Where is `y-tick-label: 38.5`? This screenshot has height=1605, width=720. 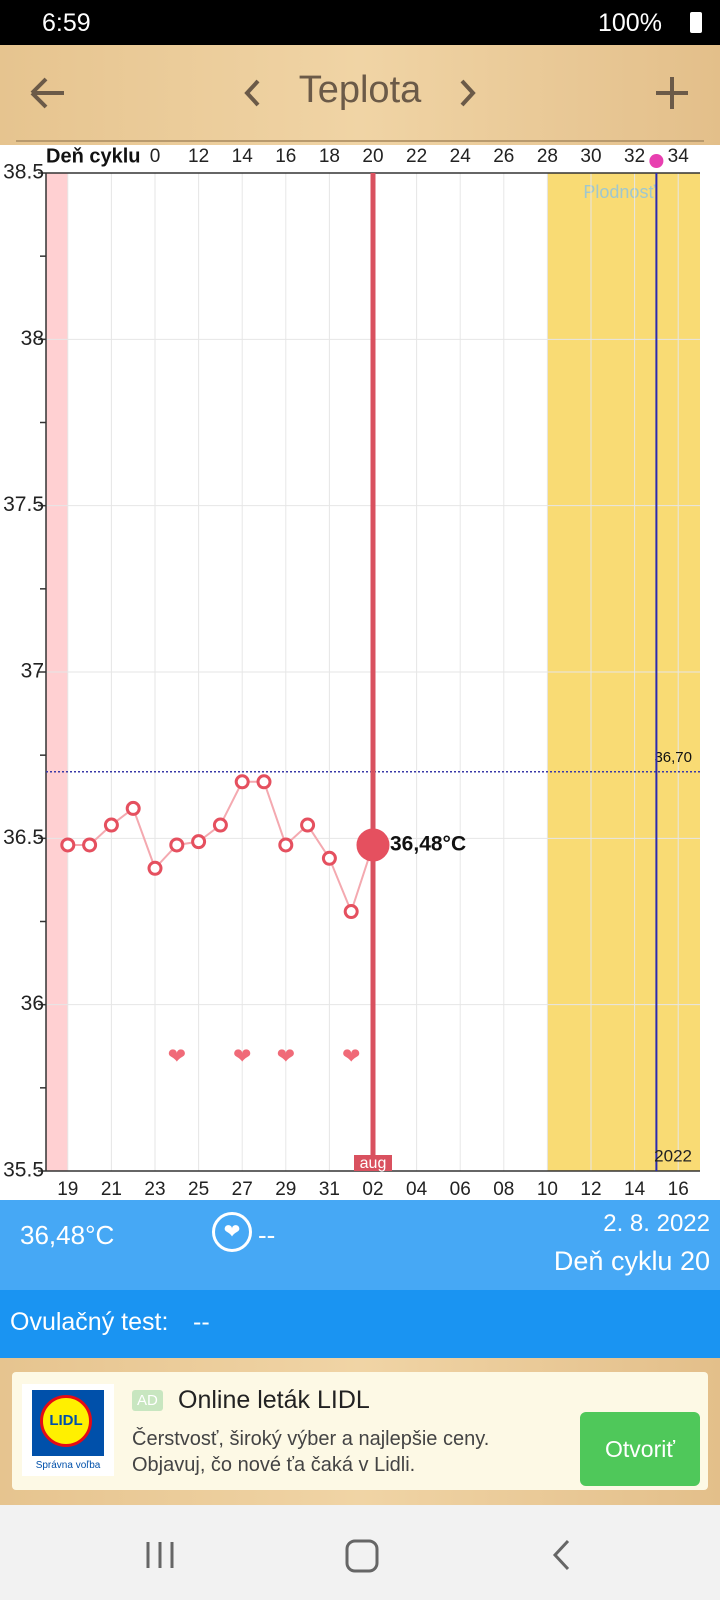 y-tick-label: 38.5 is located at coordinates (23, 172).